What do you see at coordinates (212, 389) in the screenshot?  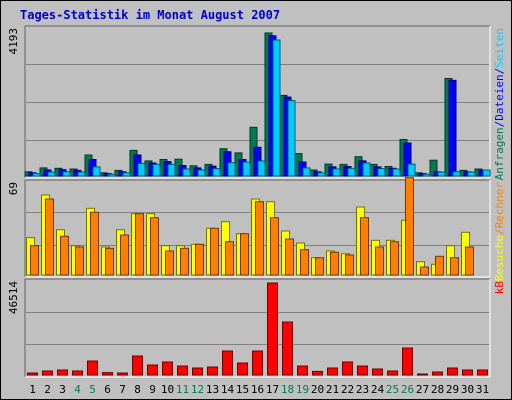 I see `x-tick-label-day-13: 13` at bounding box center [212, 389].